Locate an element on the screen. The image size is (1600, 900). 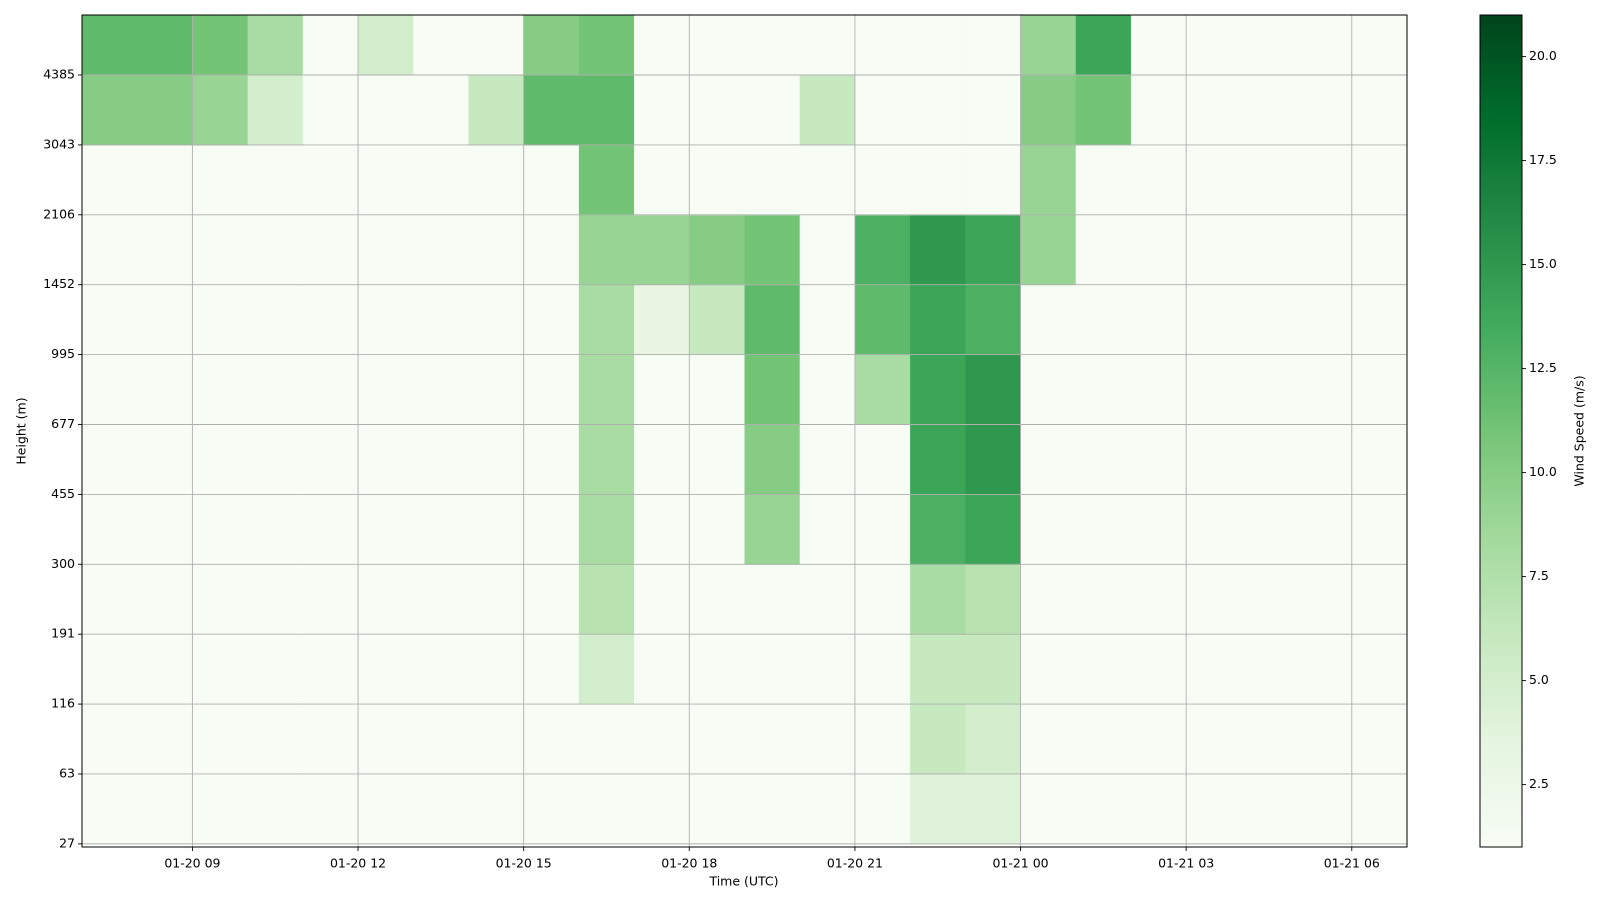
x-tick-label: 01-20 18 is located at coordinates (689, 863).